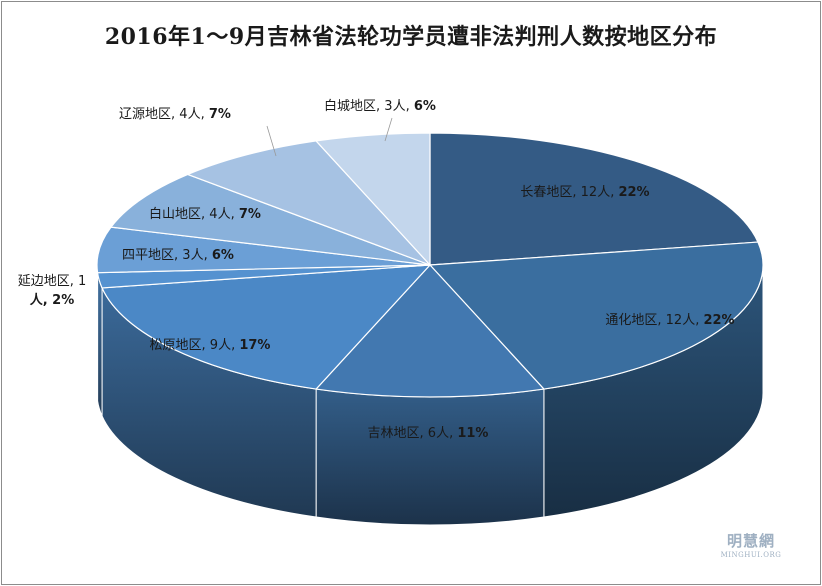 Image resolution: width=822 pixels, height=586 pixels. I want to click on watermark-chinese: 明慧網, so click(750, 541).